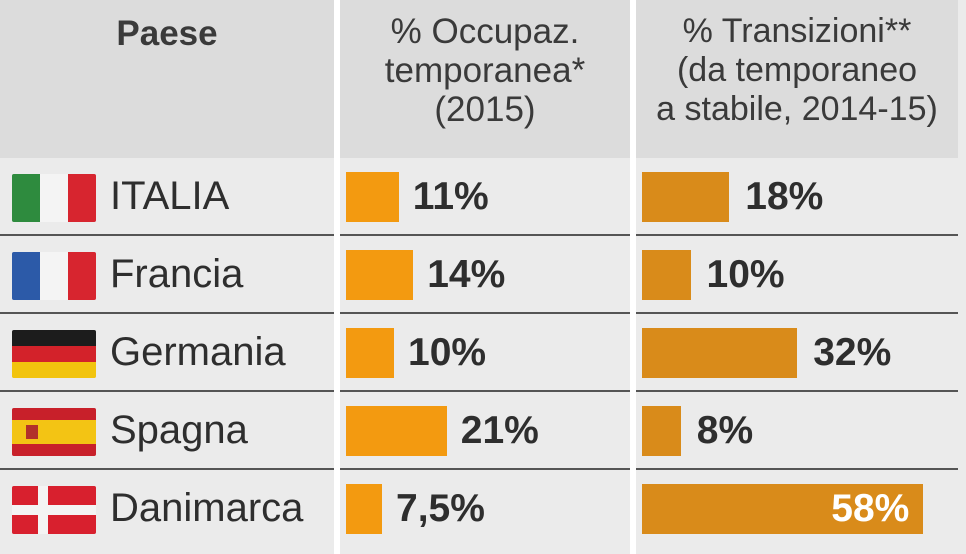  Describe the element at coordinates (54, 198) in the screenshot. I see `italy-flag-icon` at that location.